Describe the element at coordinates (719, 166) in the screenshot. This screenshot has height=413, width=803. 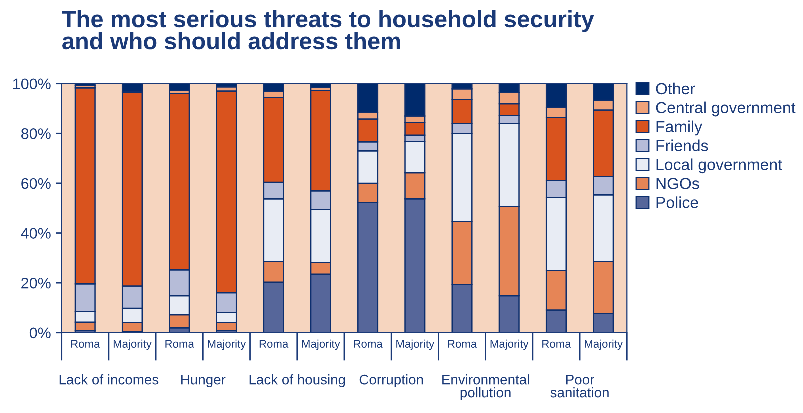
I see `legend-label: Local government` at that location.